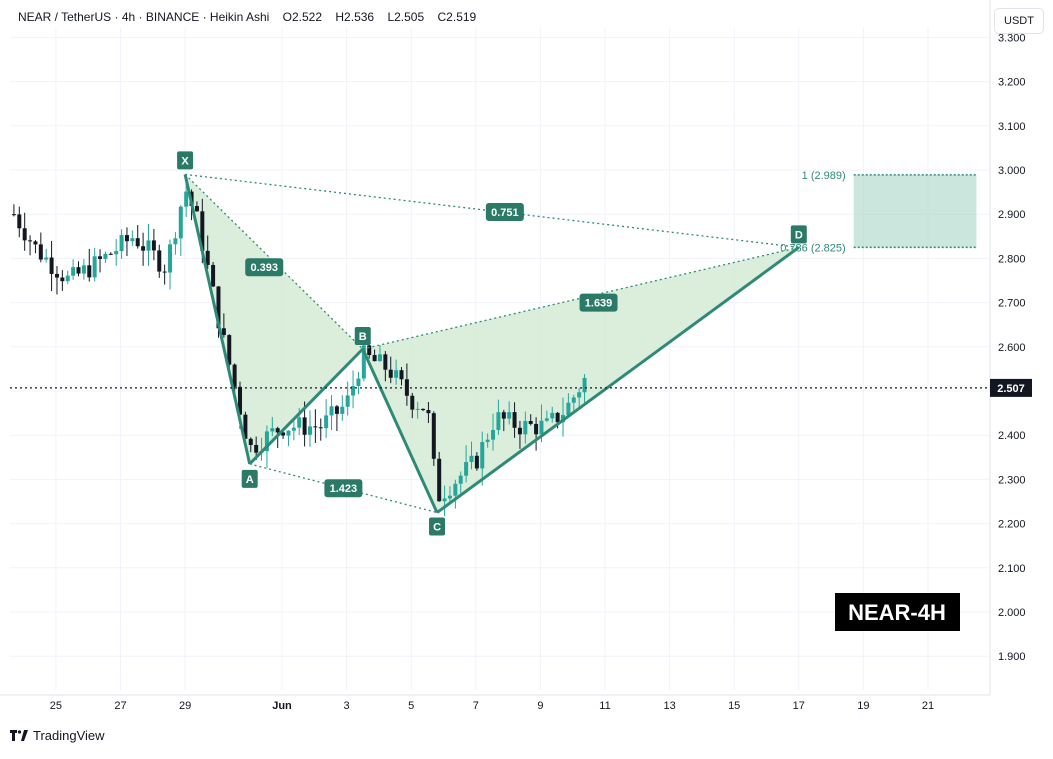 The height and width of the screenshot is (759, 1053). What do you see at coordinates (282, 706) in the screenshot?
I see `x-tick-label: Jun` at bounding box center [282, 706].